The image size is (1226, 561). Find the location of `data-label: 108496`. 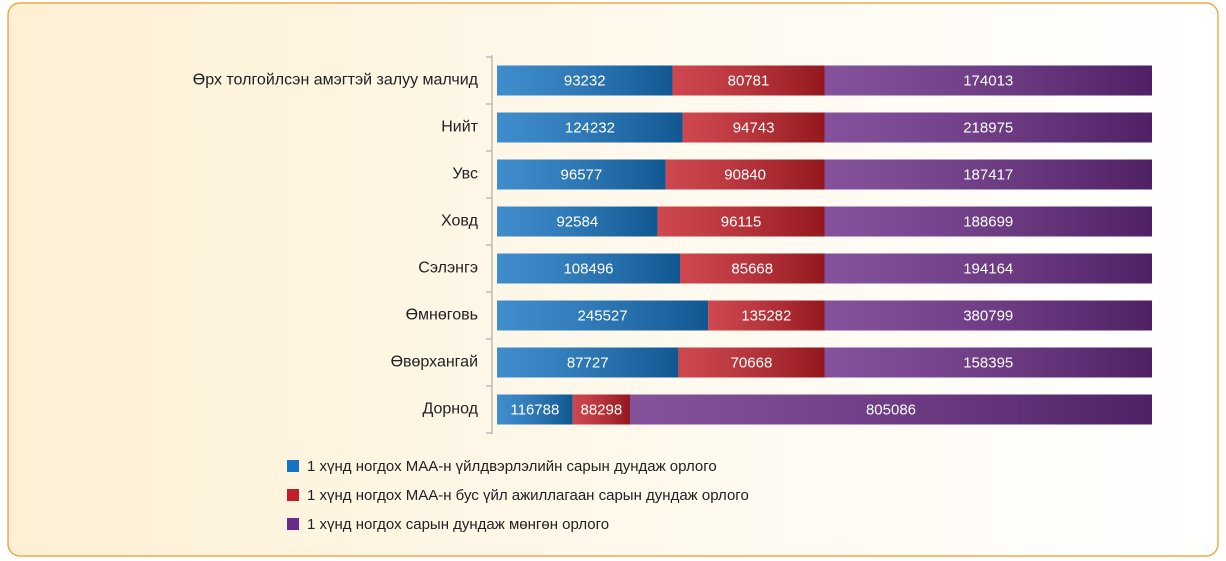

data-label: 108496 is located at coordinates (588, 268).